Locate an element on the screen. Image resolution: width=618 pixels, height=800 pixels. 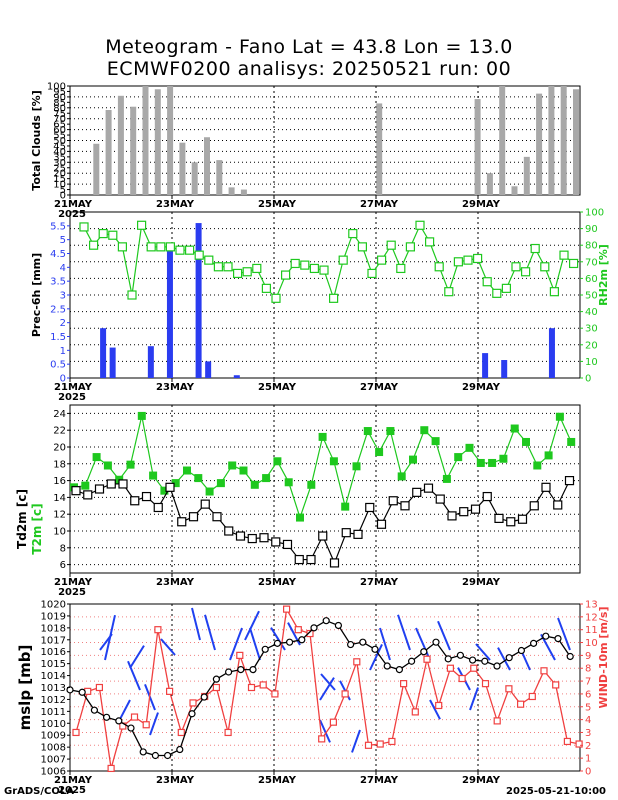
temp-y-tick-label: 18 is located at coordinates (59, 464).